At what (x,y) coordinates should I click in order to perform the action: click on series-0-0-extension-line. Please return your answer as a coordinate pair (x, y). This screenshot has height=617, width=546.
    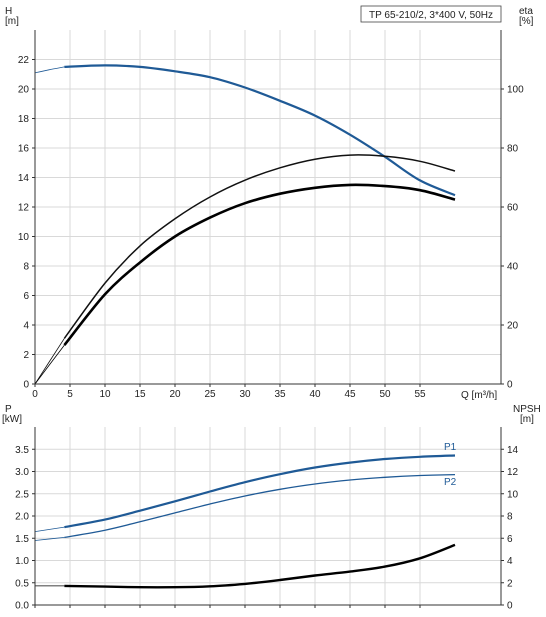
    Looking at the image, I should click on (49, 70).